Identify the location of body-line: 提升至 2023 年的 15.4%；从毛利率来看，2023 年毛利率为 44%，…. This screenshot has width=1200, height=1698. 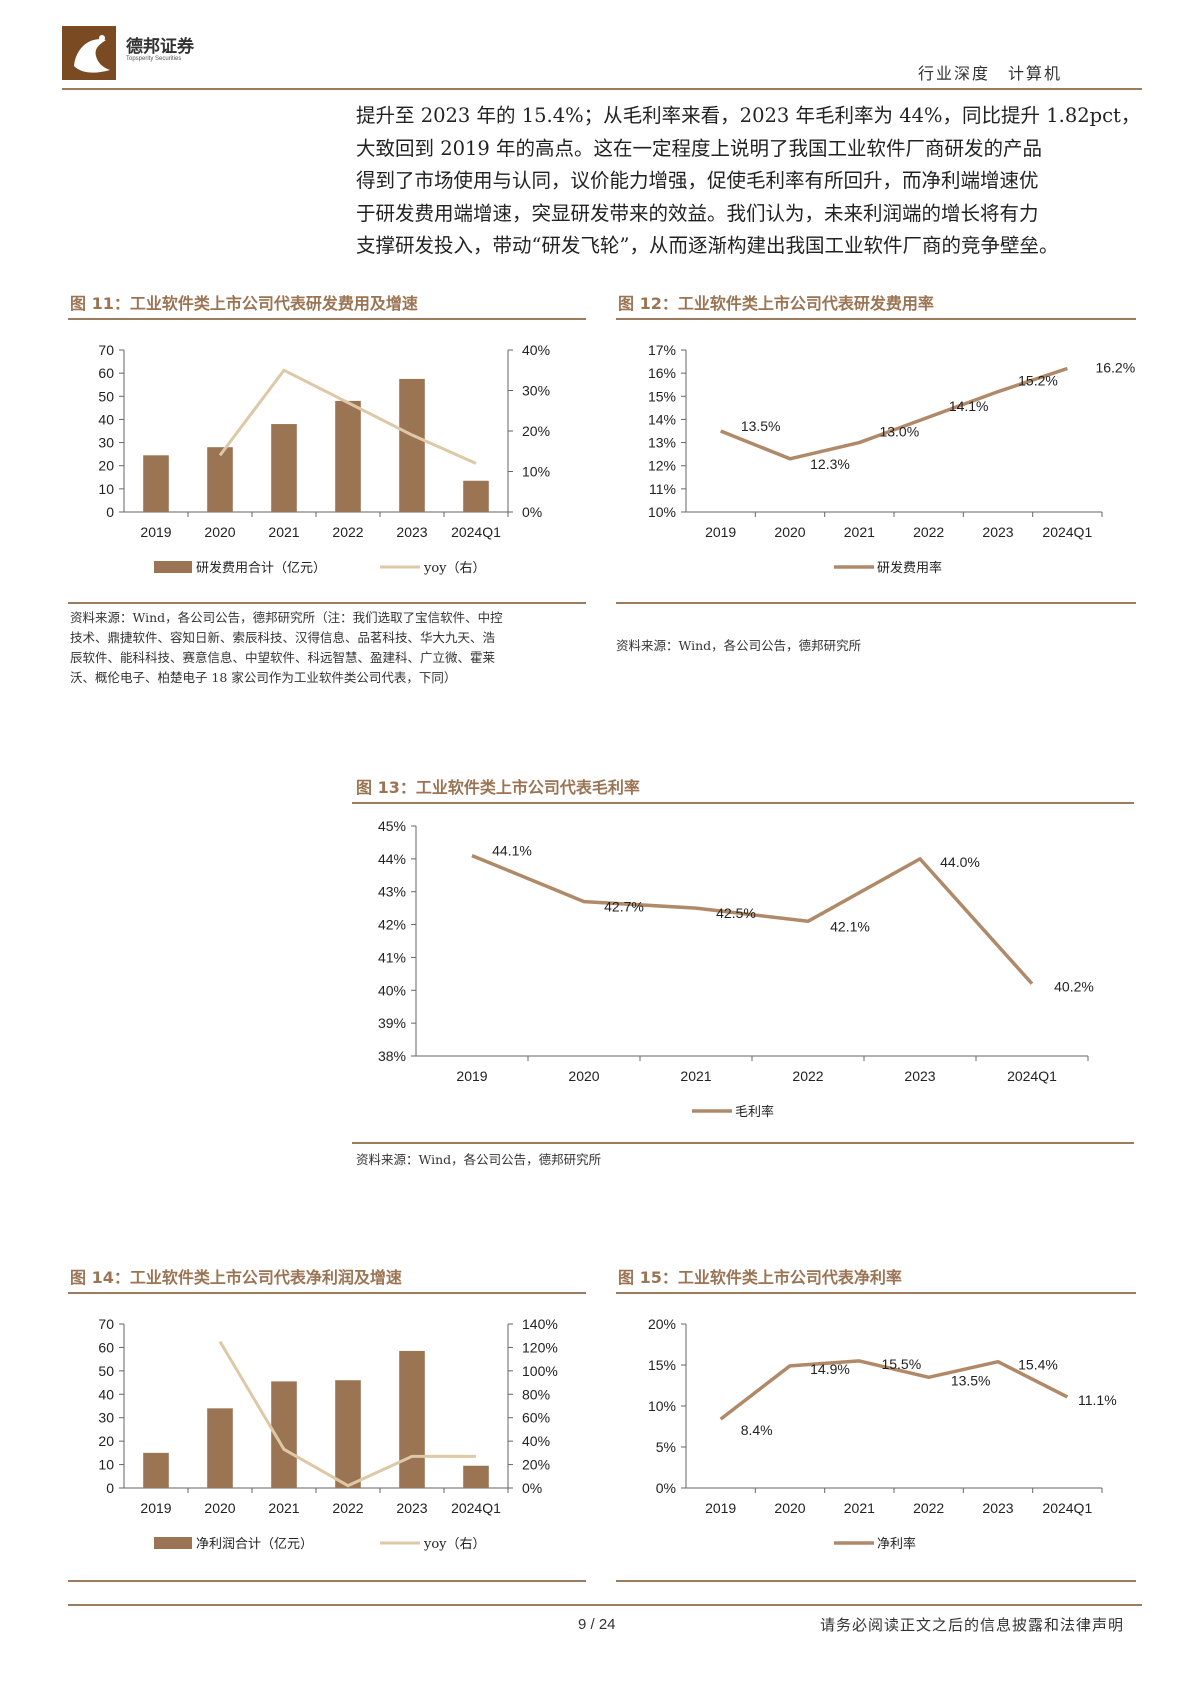
(748, 115).